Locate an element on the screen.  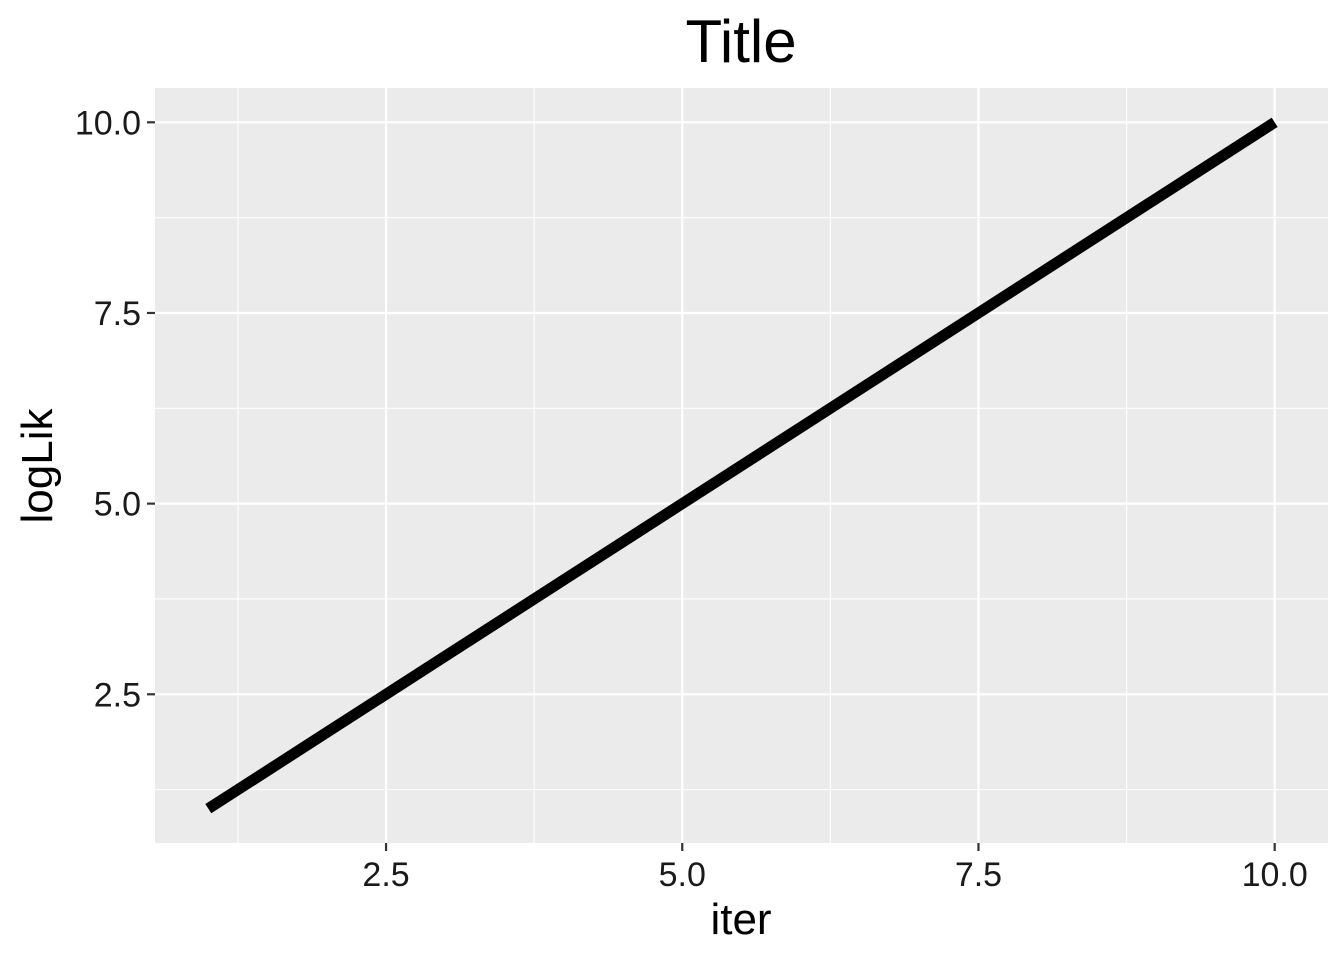
x-axis: 2.5 5.0 7.5 10.0 is located at coordinates (835, 868).